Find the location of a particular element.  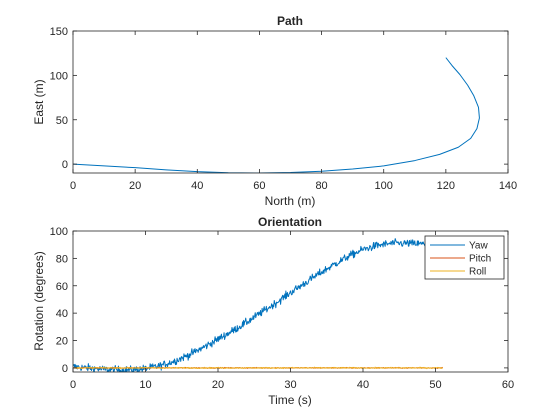

roll-legend-label: Roll is located at coordinates (477, 272).